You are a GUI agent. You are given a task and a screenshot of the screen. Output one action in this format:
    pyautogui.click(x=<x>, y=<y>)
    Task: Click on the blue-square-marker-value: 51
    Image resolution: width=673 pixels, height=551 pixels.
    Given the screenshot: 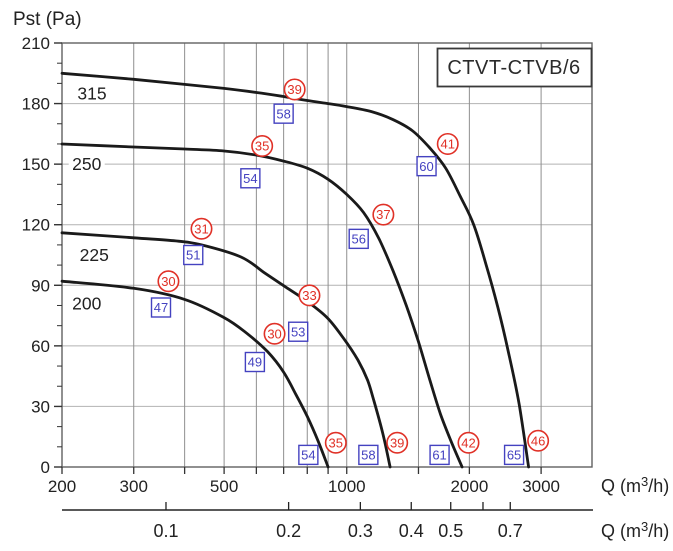 What is the action you would take?
    pyautogui.click(x=193, y=255)
    